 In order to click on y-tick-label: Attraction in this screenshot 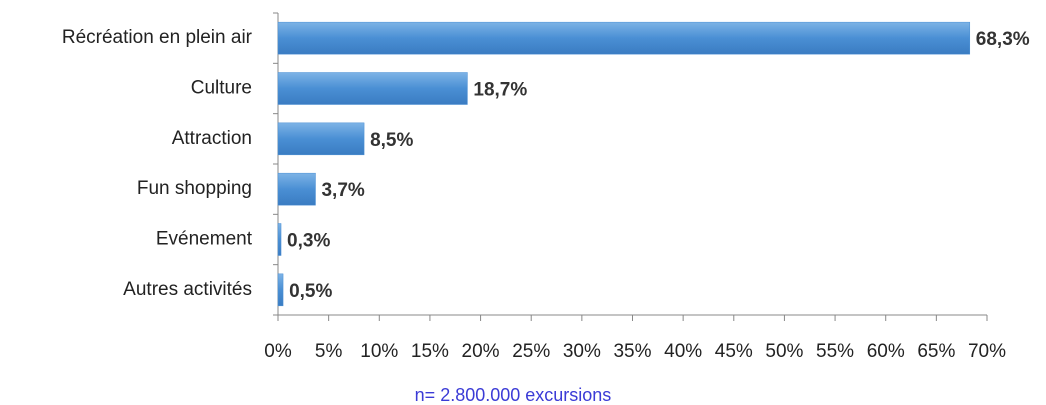, I will do `click(212, 138)`.